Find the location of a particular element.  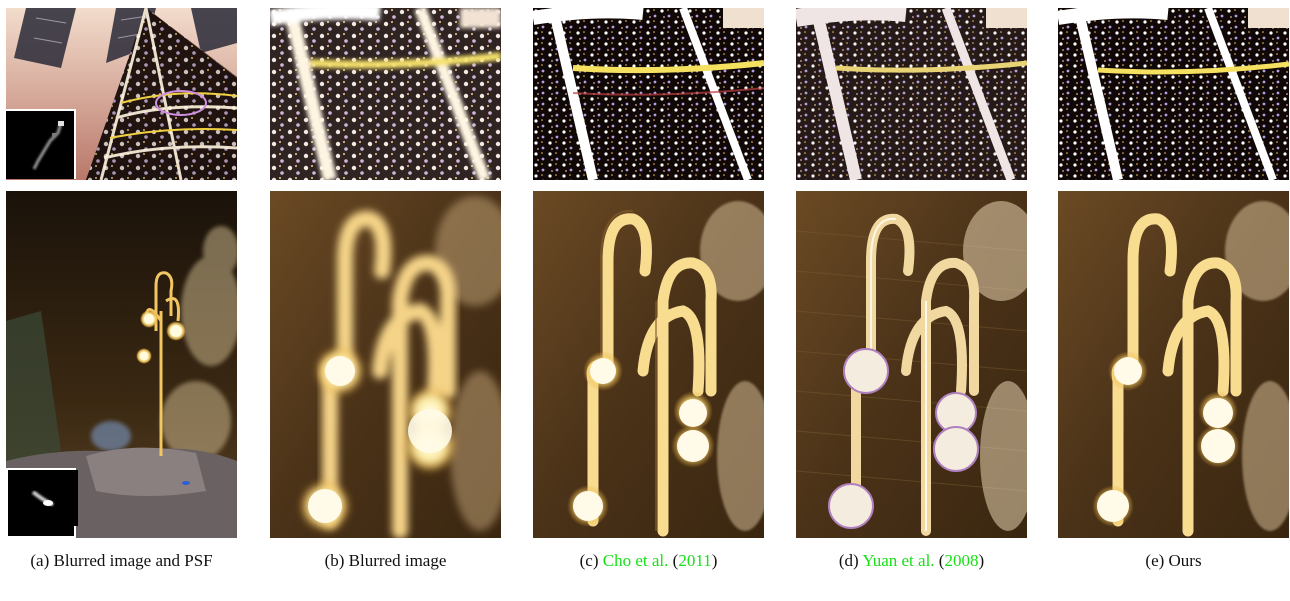

caption-c-year-link: 2011 is located at coordinates (695, 560).